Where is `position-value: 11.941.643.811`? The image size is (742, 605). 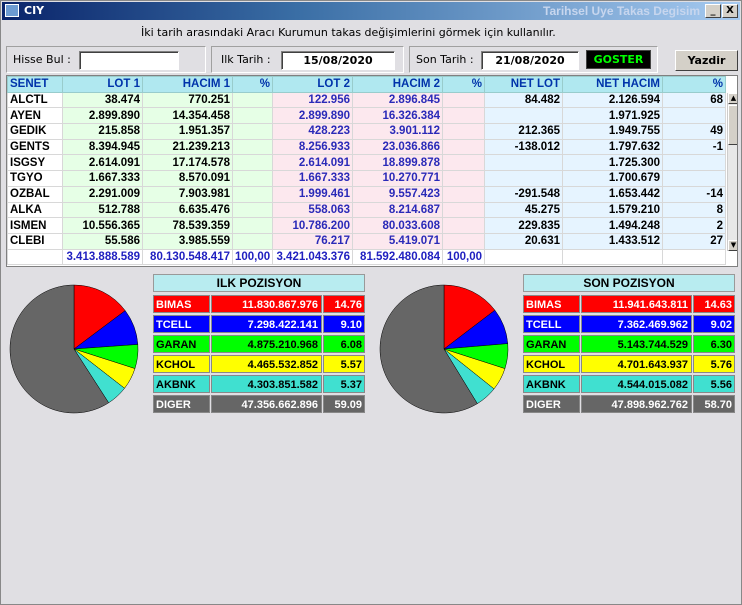
position-value: 11.941.643.811 is located at coordinates (636, 304).